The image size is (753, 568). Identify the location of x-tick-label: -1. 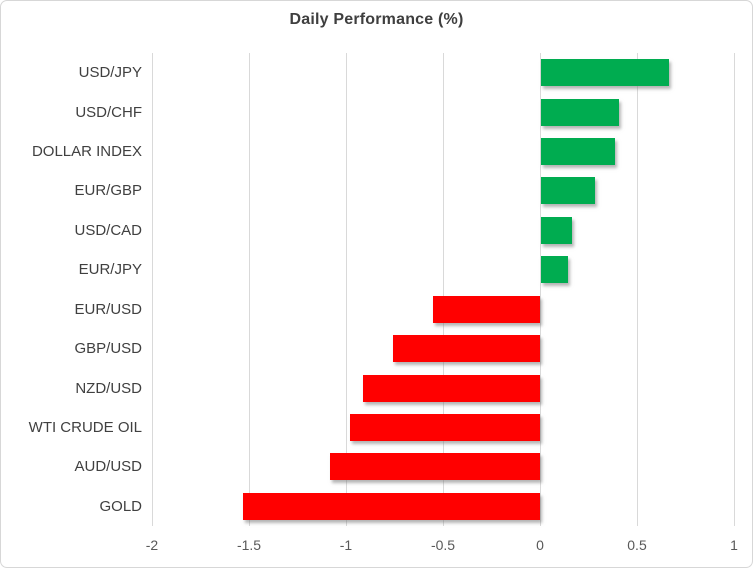
(346, 545).